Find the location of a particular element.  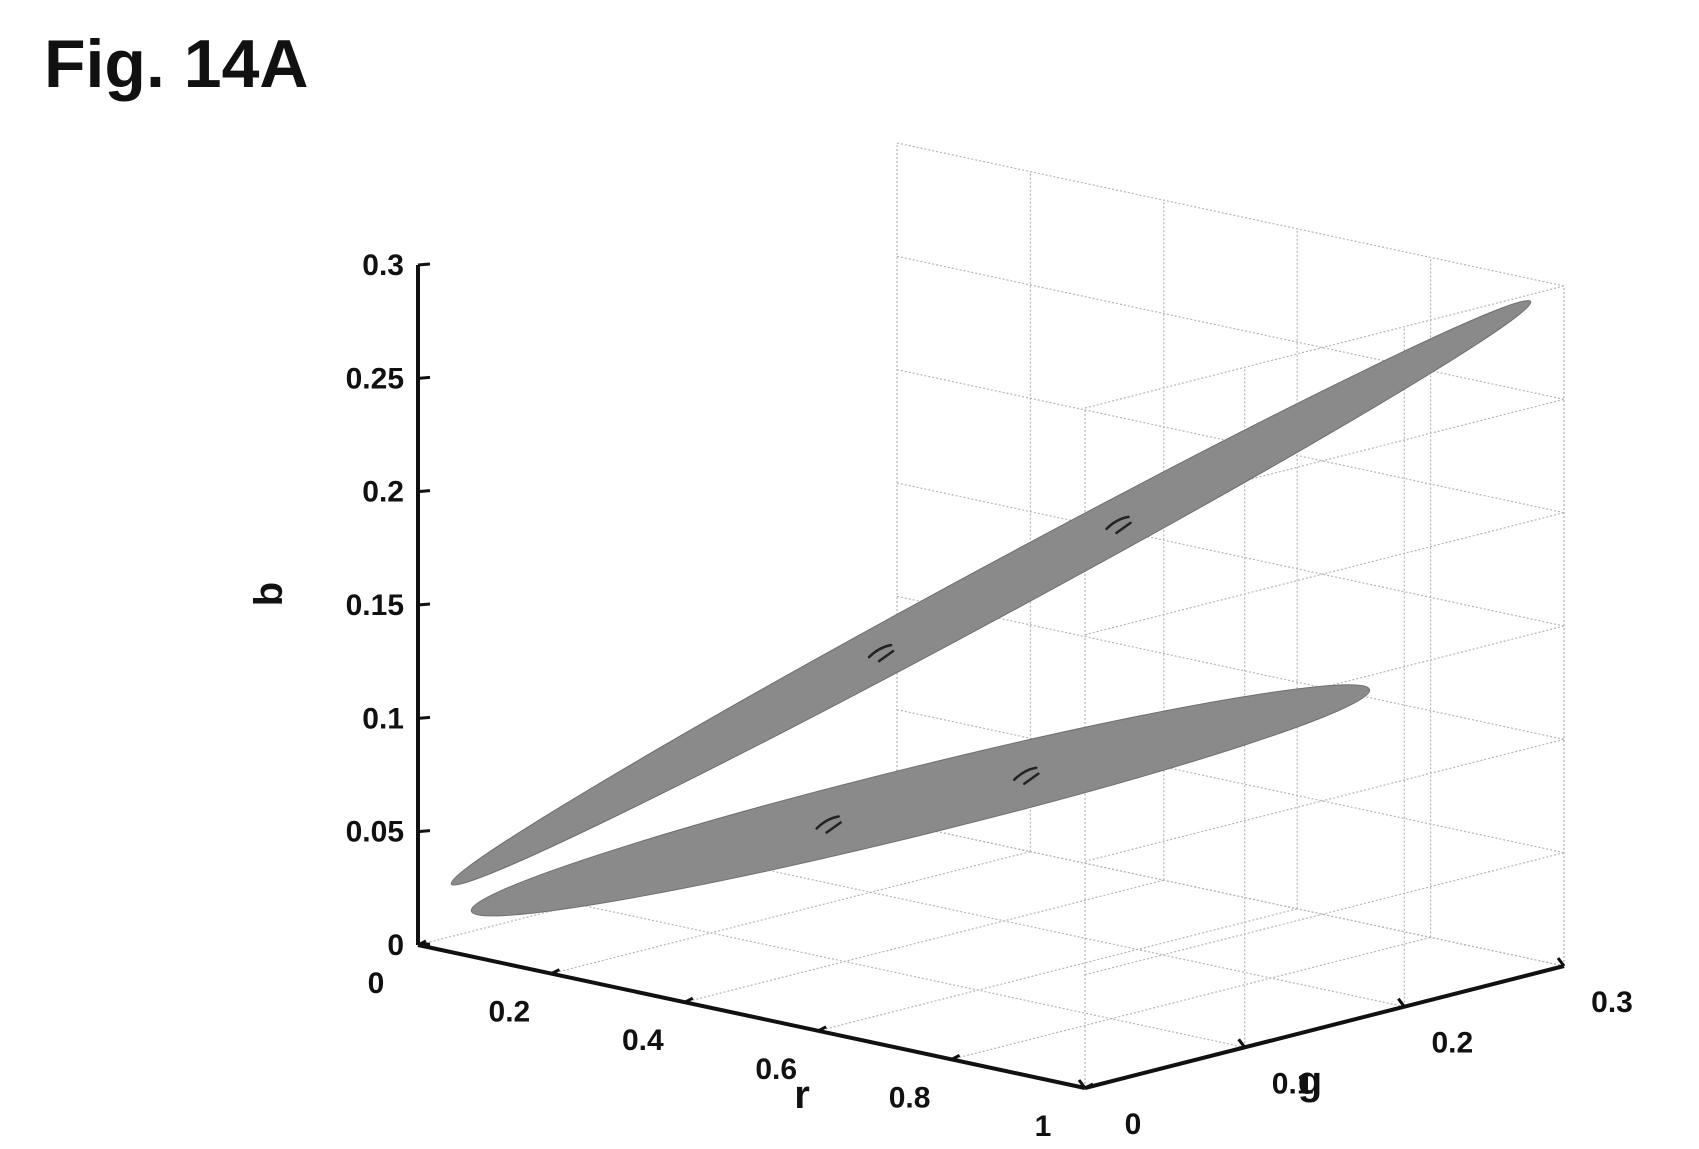

x-axis-title: r is located at coordinates (802, 1095).